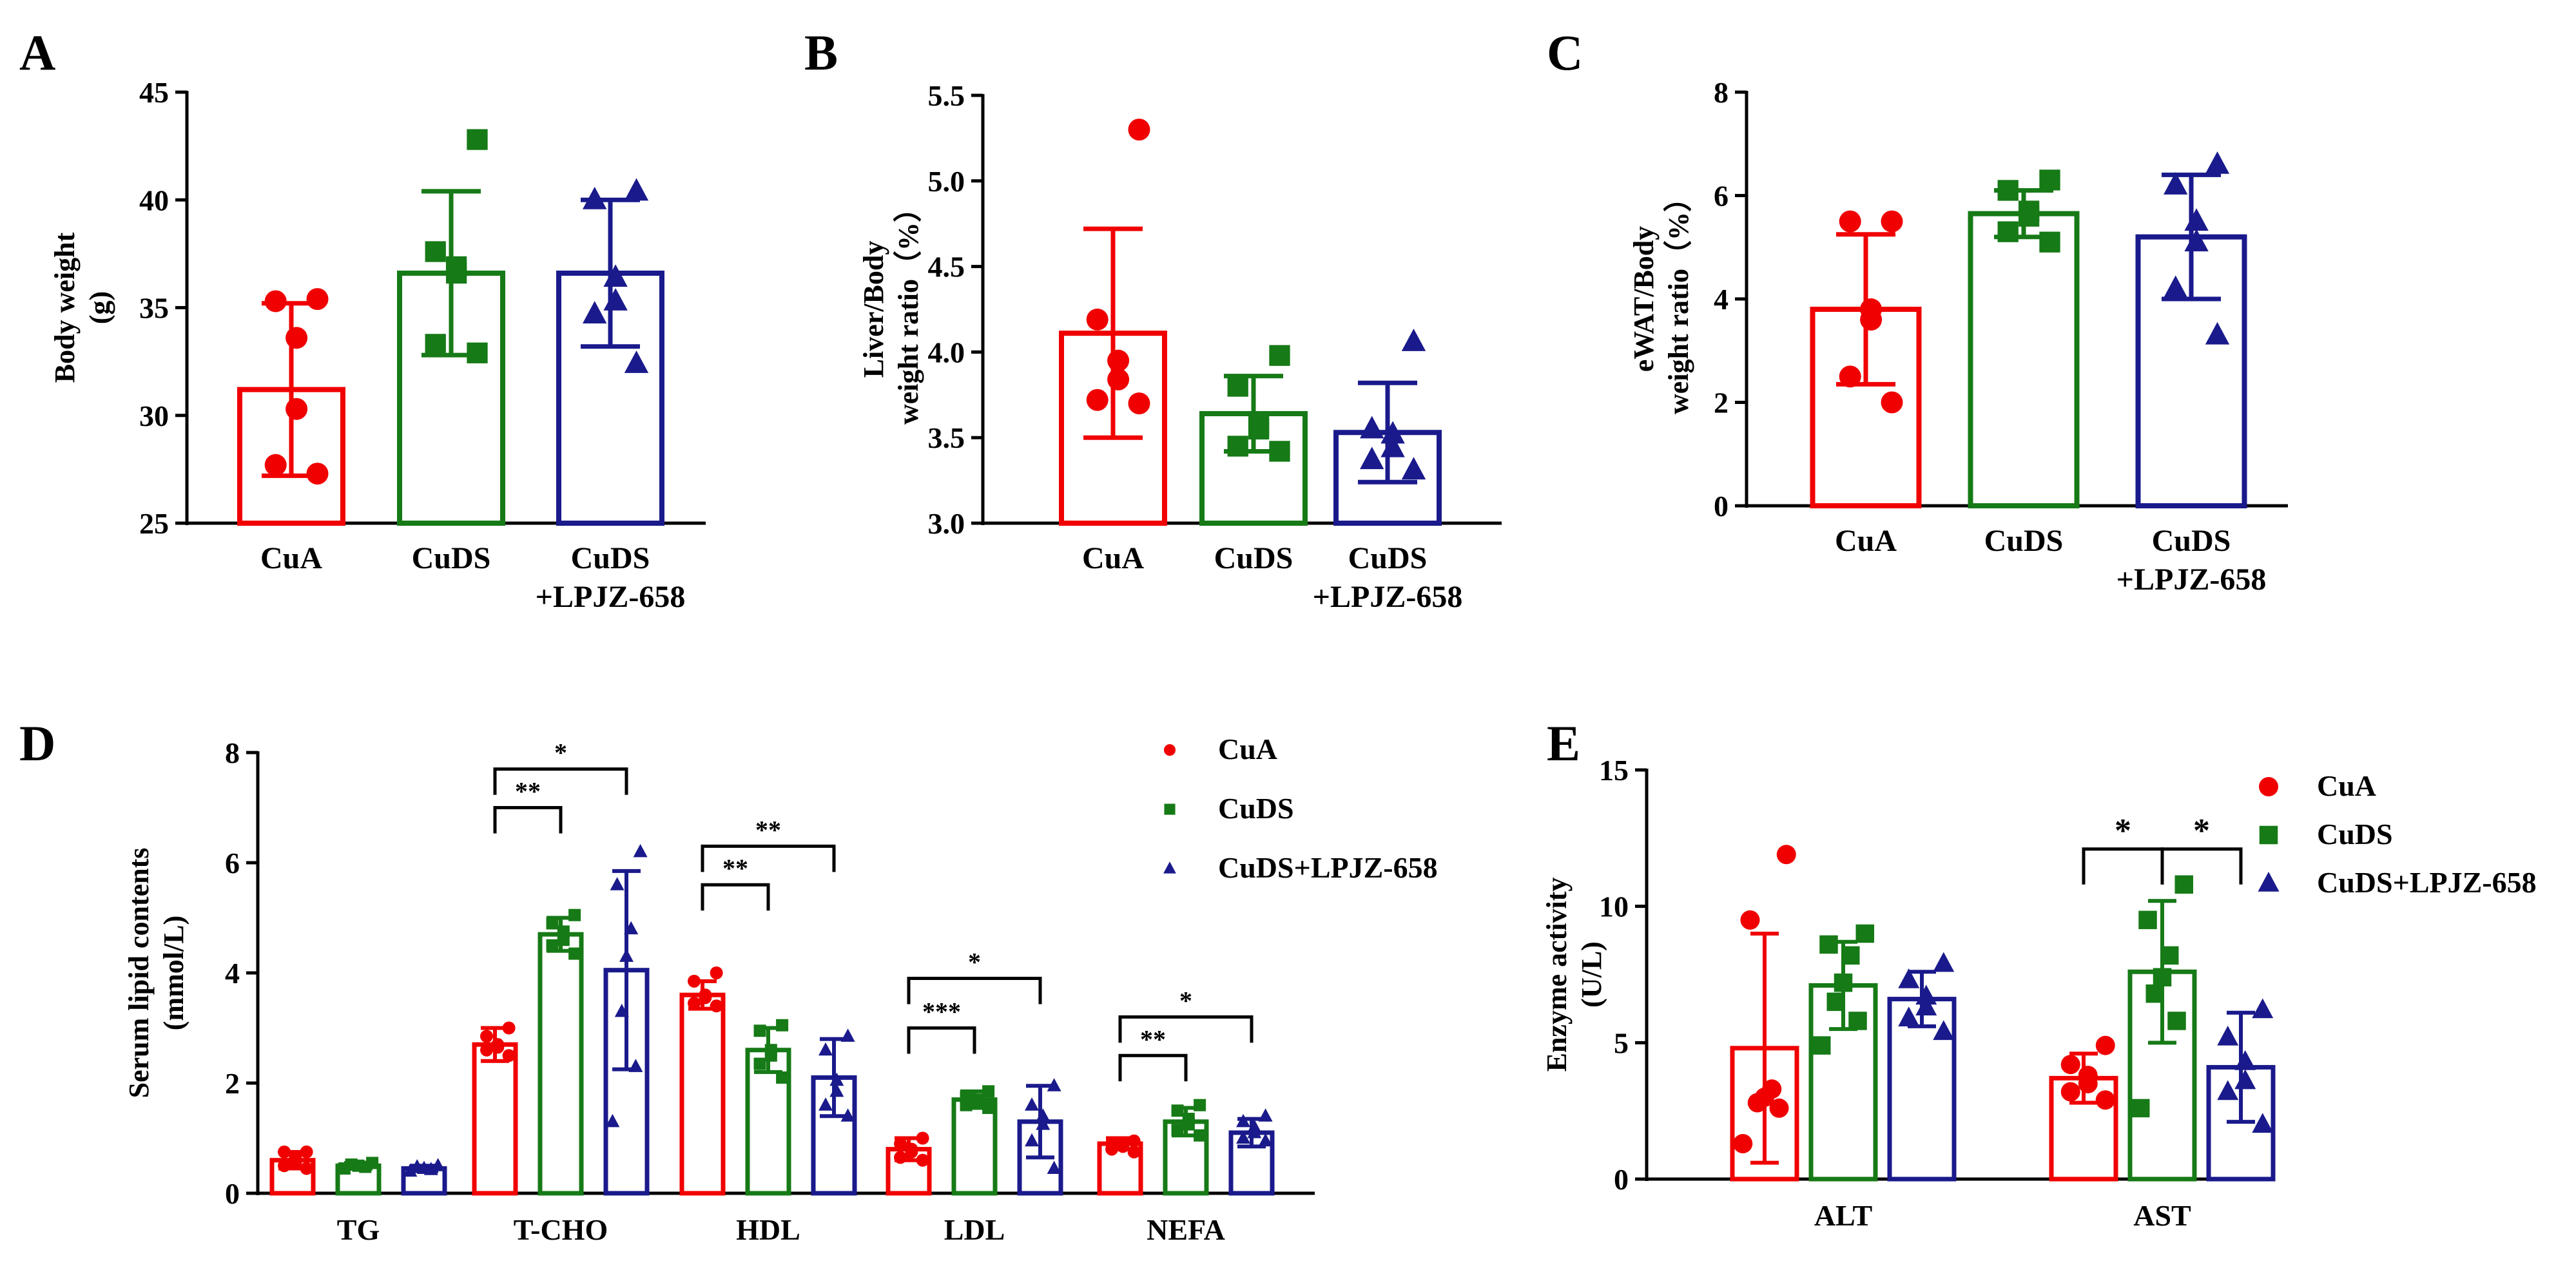 The width and height of the screenshot is (2576, 1268). Describe the element at coordinates (946, 523) in the screenshot. I see `y-tick-label: 3.0` at that location.